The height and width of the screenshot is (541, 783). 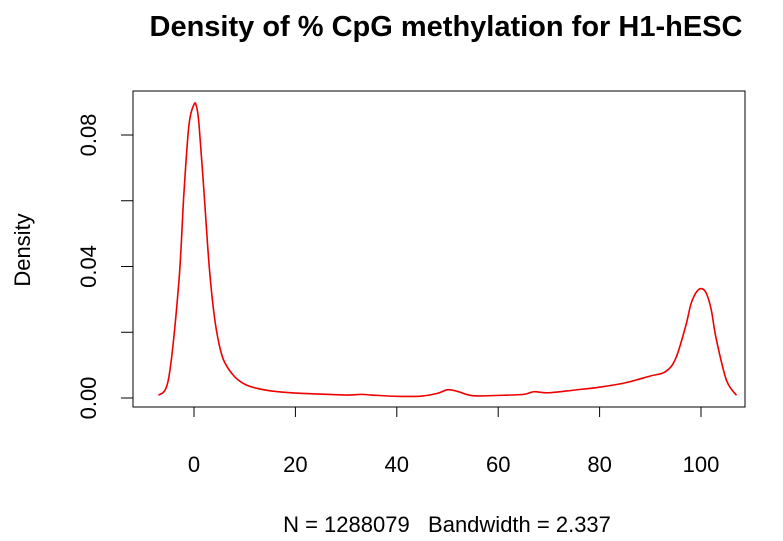 What do you see at coordinates (295, 464) in the screenshot?
I see `x-tick-label: 20` at bounding box center [295, 464].